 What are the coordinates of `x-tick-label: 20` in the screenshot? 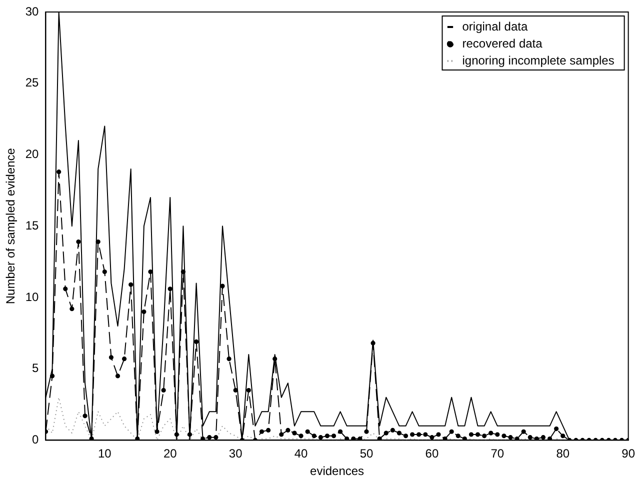 It's located at (170, 453).